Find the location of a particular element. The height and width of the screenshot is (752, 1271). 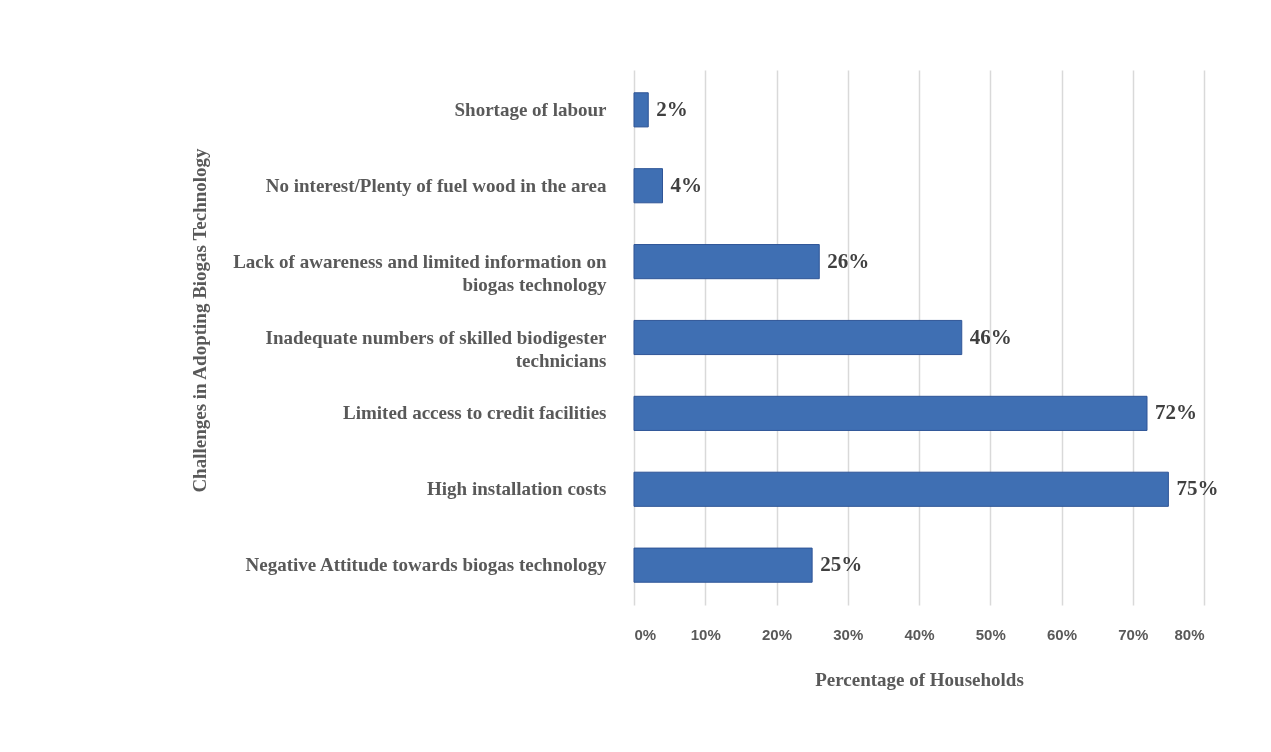

y-tick-label: High installation costs is located at coordinates (517, 489).